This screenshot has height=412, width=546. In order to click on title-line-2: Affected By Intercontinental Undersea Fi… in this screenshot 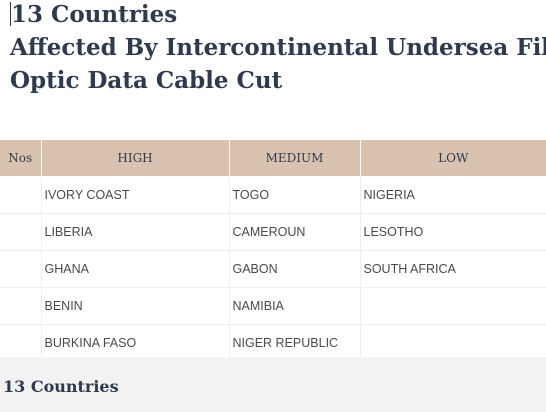, I will do `click(278, 47)`.